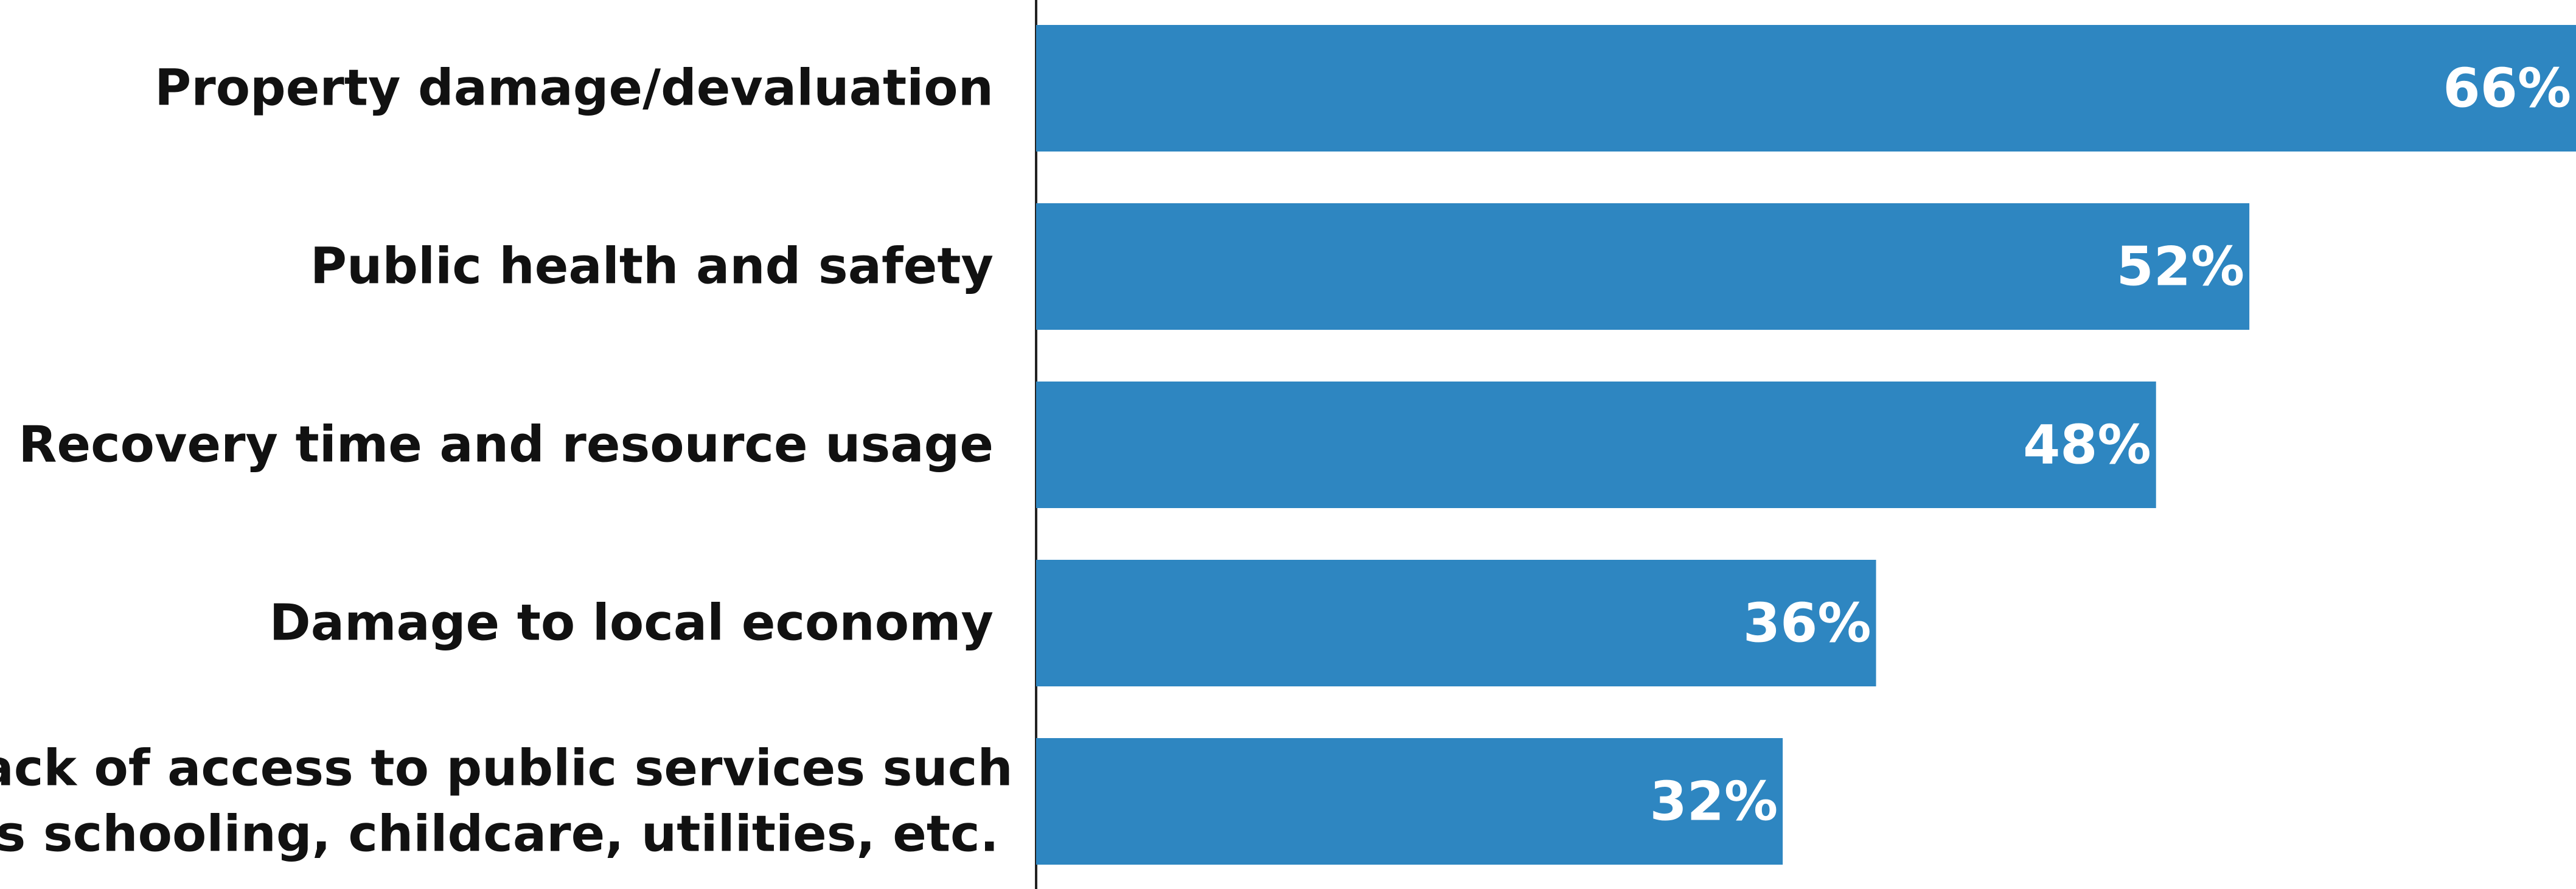 The height and width of the screenshot is (889, 2576). Describe the element at coordinates (2507, 89) in the screenshot. I see `value-label-0: 66%` at that location.